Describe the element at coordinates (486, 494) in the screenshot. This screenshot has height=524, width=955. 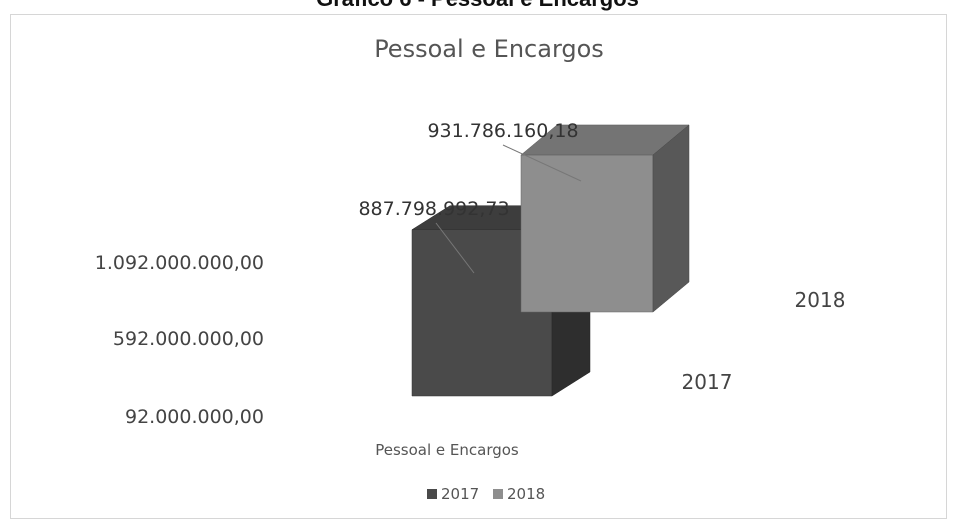
I see `legend: 2017 2018` at that location.